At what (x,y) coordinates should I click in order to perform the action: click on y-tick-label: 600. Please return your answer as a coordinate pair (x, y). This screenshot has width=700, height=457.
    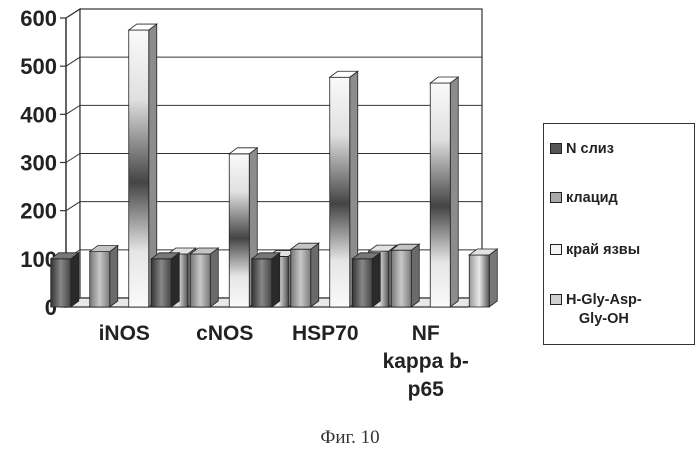
    Looking at the image, I should click on (38, 18).